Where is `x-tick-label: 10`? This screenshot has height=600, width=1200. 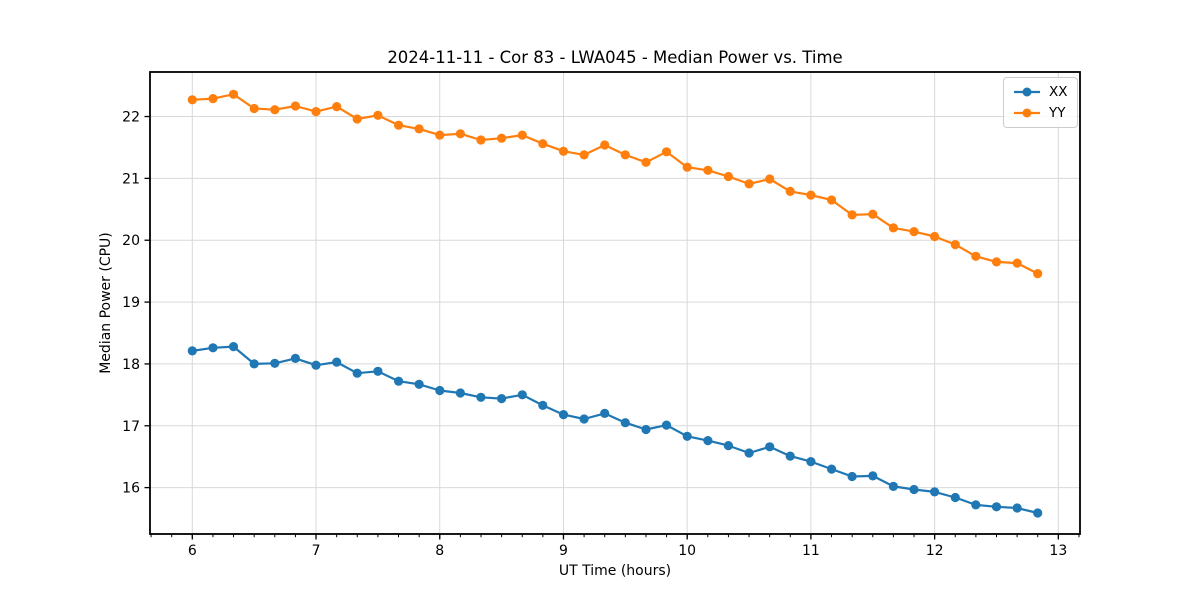 x-tick-label: 10 is located at coordinates (687, 551).